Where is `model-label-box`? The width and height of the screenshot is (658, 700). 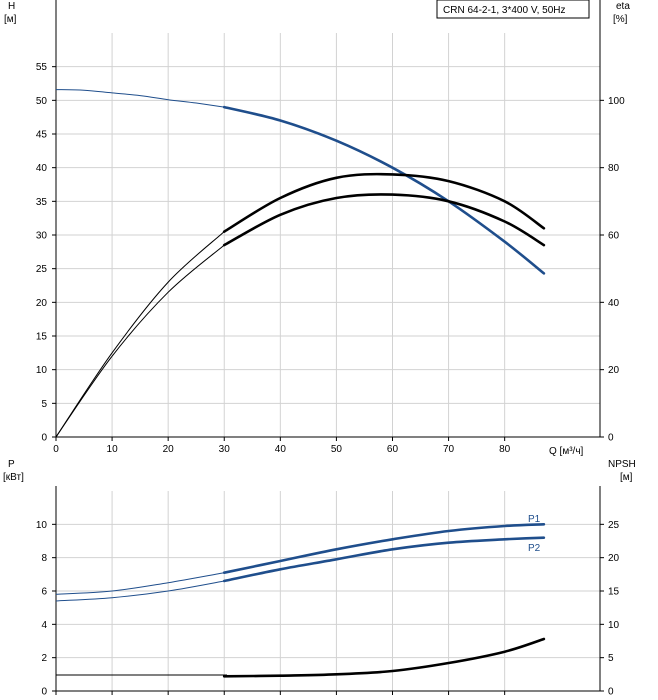 model-label-box is located at coordinates (513, 9).